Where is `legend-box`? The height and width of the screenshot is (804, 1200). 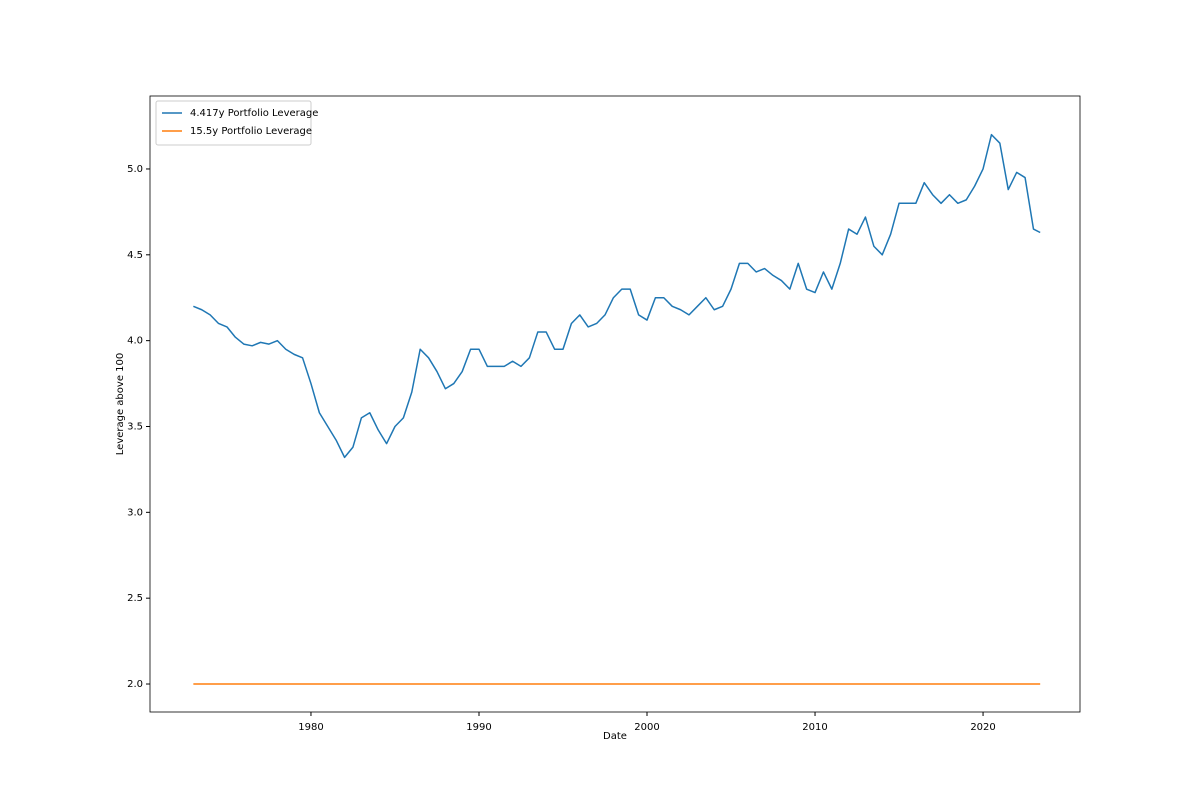 legend-box is located at coordinates (233, 123).